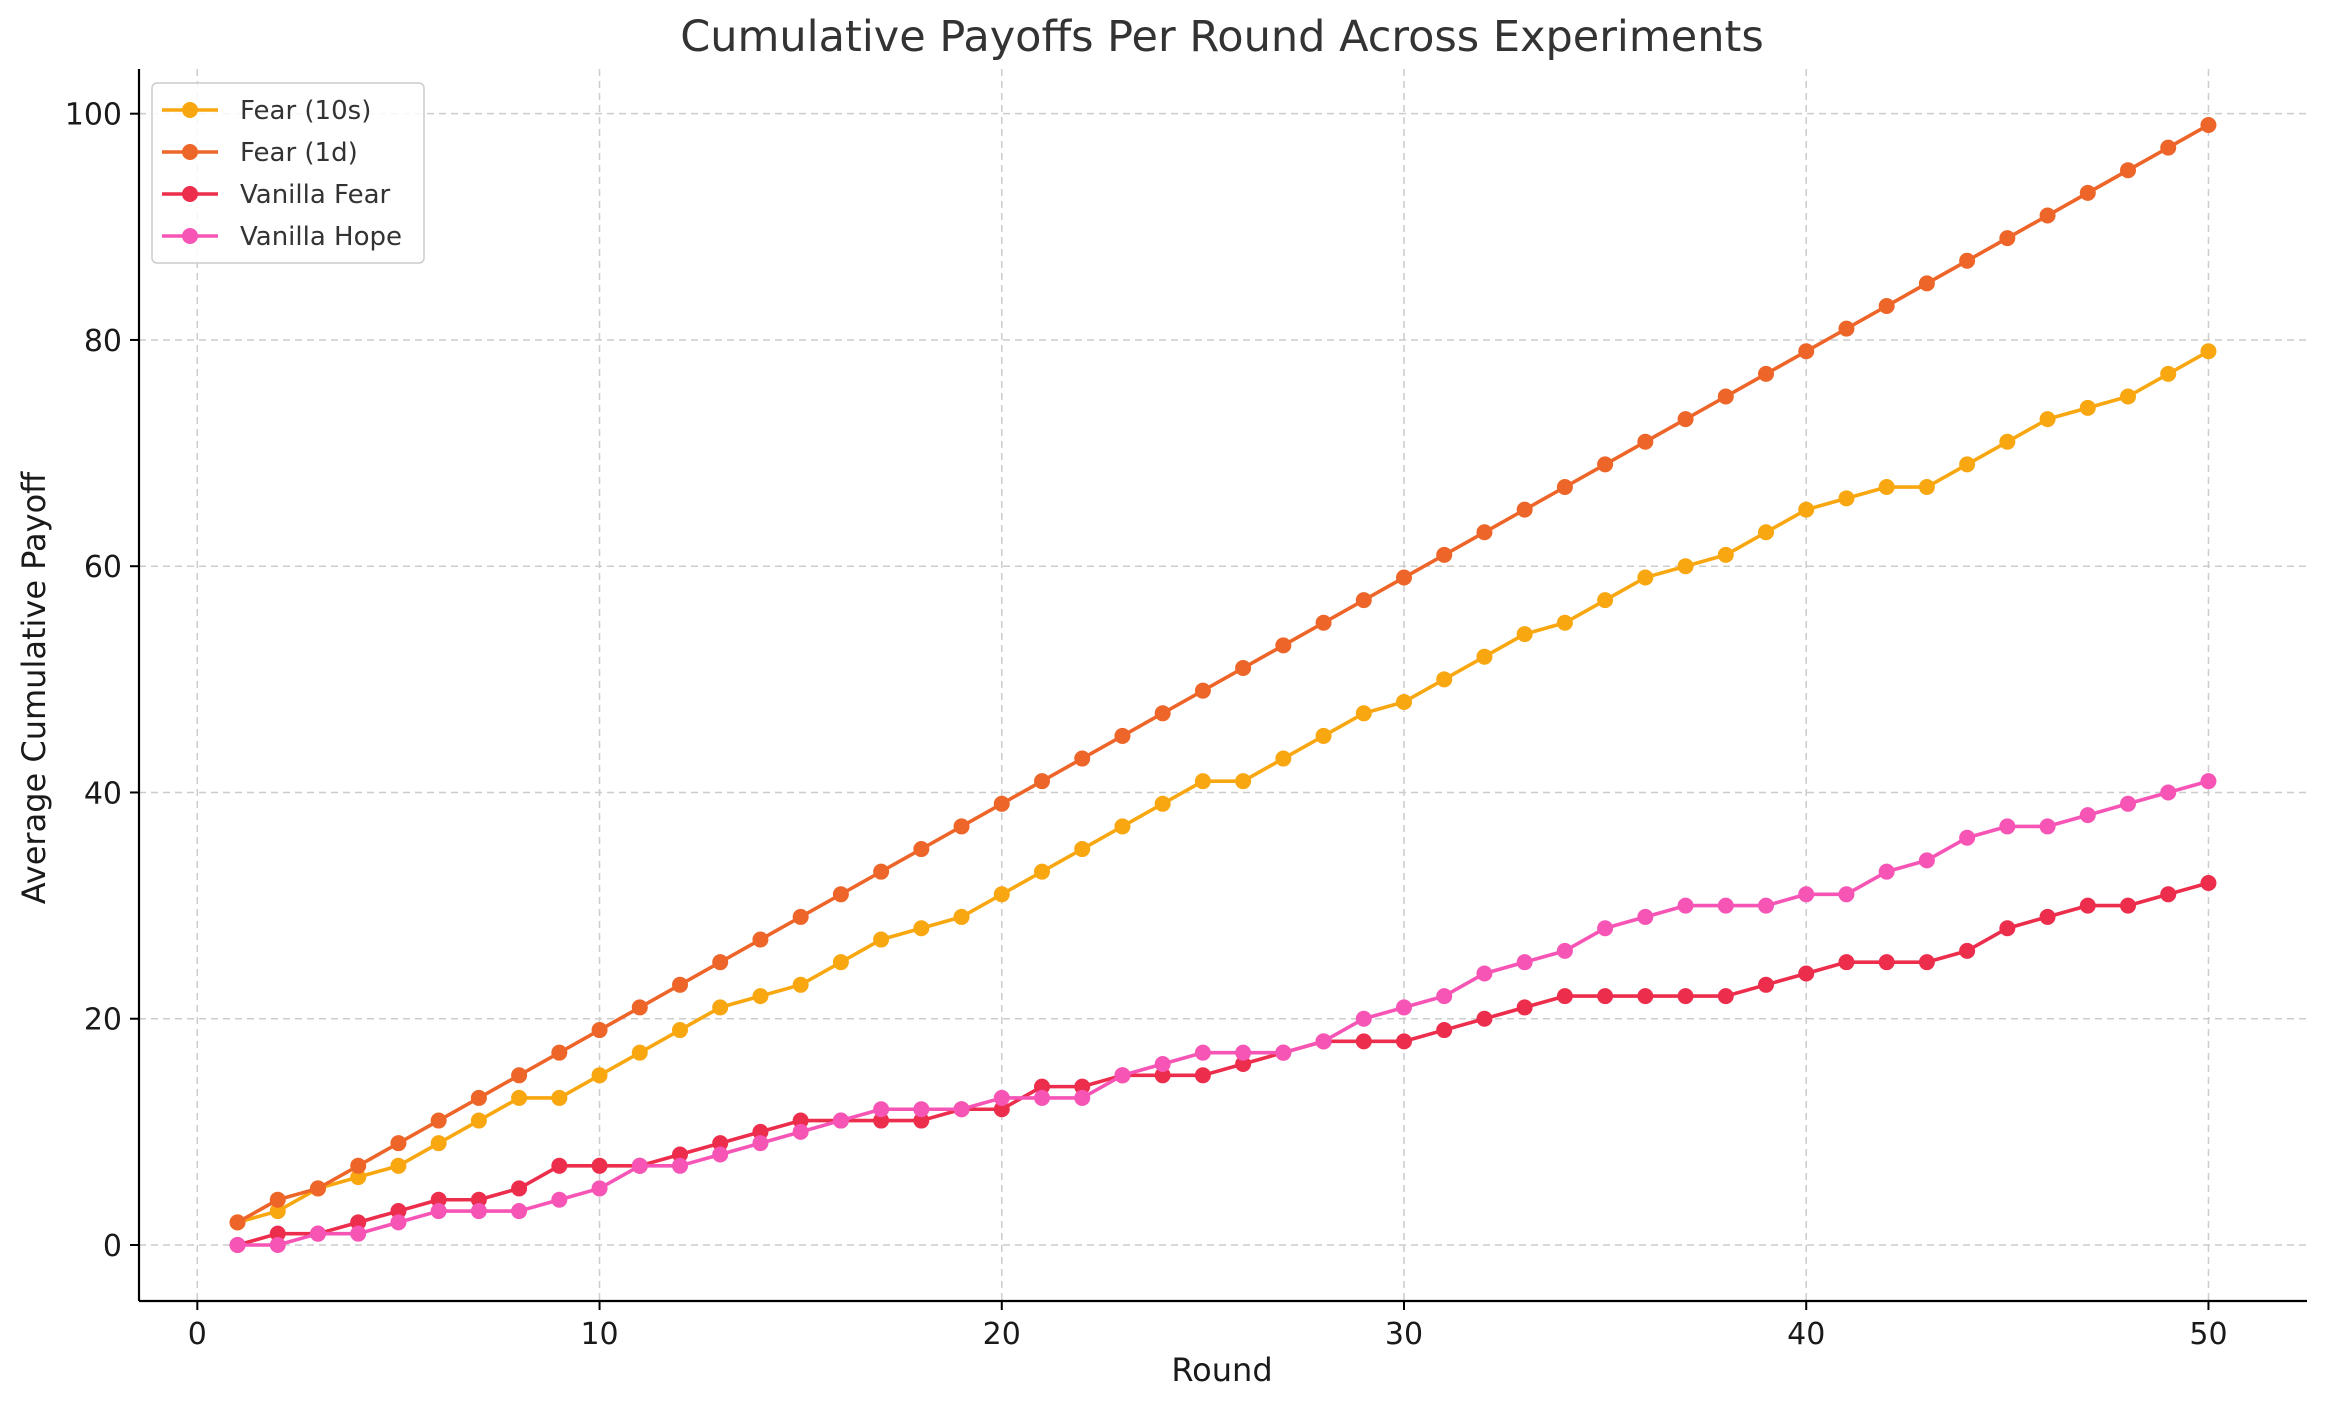  What do you see at coordinates (103, 567) in the screenshot?
I see `y-tick-label: 60` at bounding box center [103, 567].